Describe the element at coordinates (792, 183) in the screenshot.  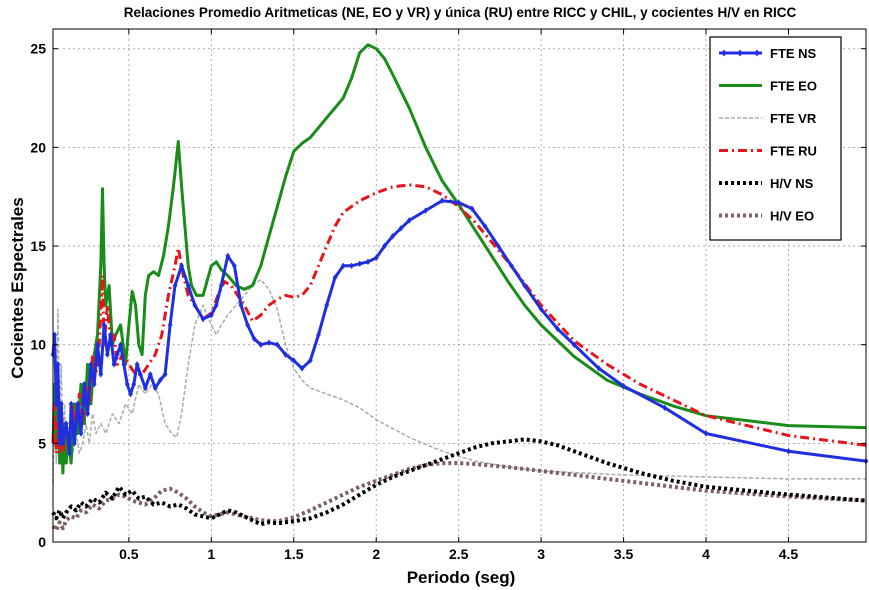
I see `legend-label: H/V NS` at that location.